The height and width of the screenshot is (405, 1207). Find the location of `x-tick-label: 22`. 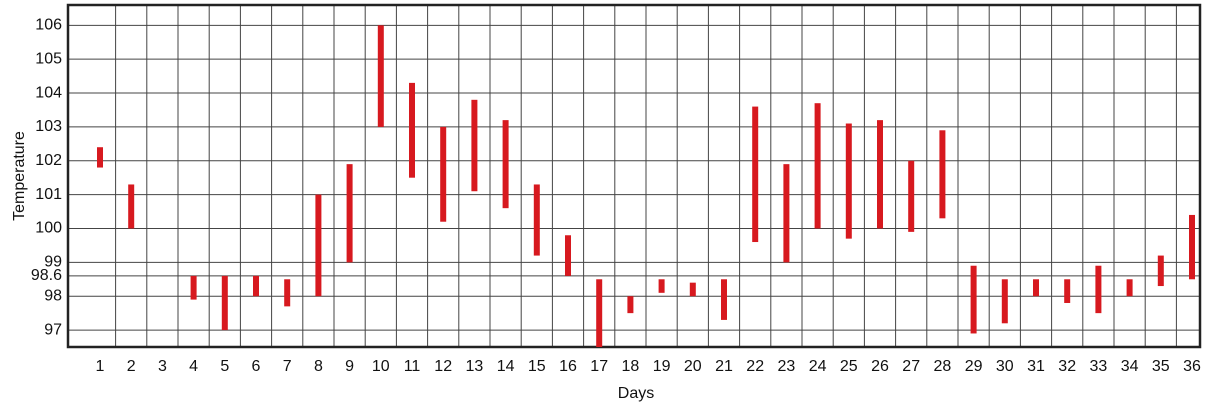

x-tick-label: 22 is located at coordinates (755, 366).